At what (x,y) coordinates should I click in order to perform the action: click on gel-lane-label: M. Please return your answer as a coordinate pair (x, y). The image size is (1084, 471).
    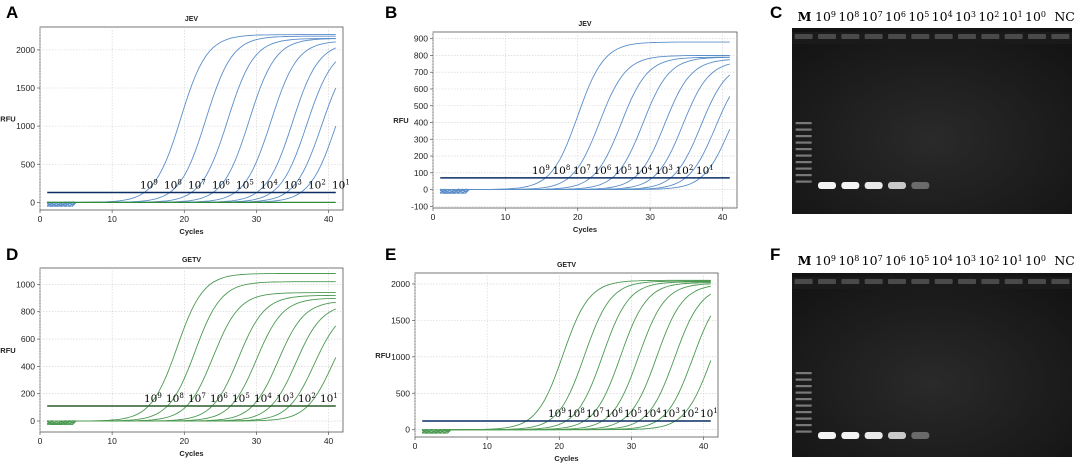
    Looking at the image, I should click on (805, 260).